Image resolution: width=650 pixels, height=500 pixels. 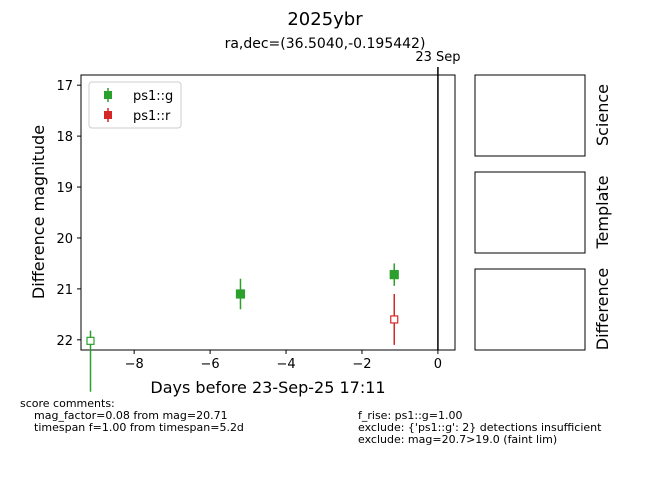 I want to click on x-axis-label: Days before 23-Sep-25 17:11, so click(x=267, y=387).